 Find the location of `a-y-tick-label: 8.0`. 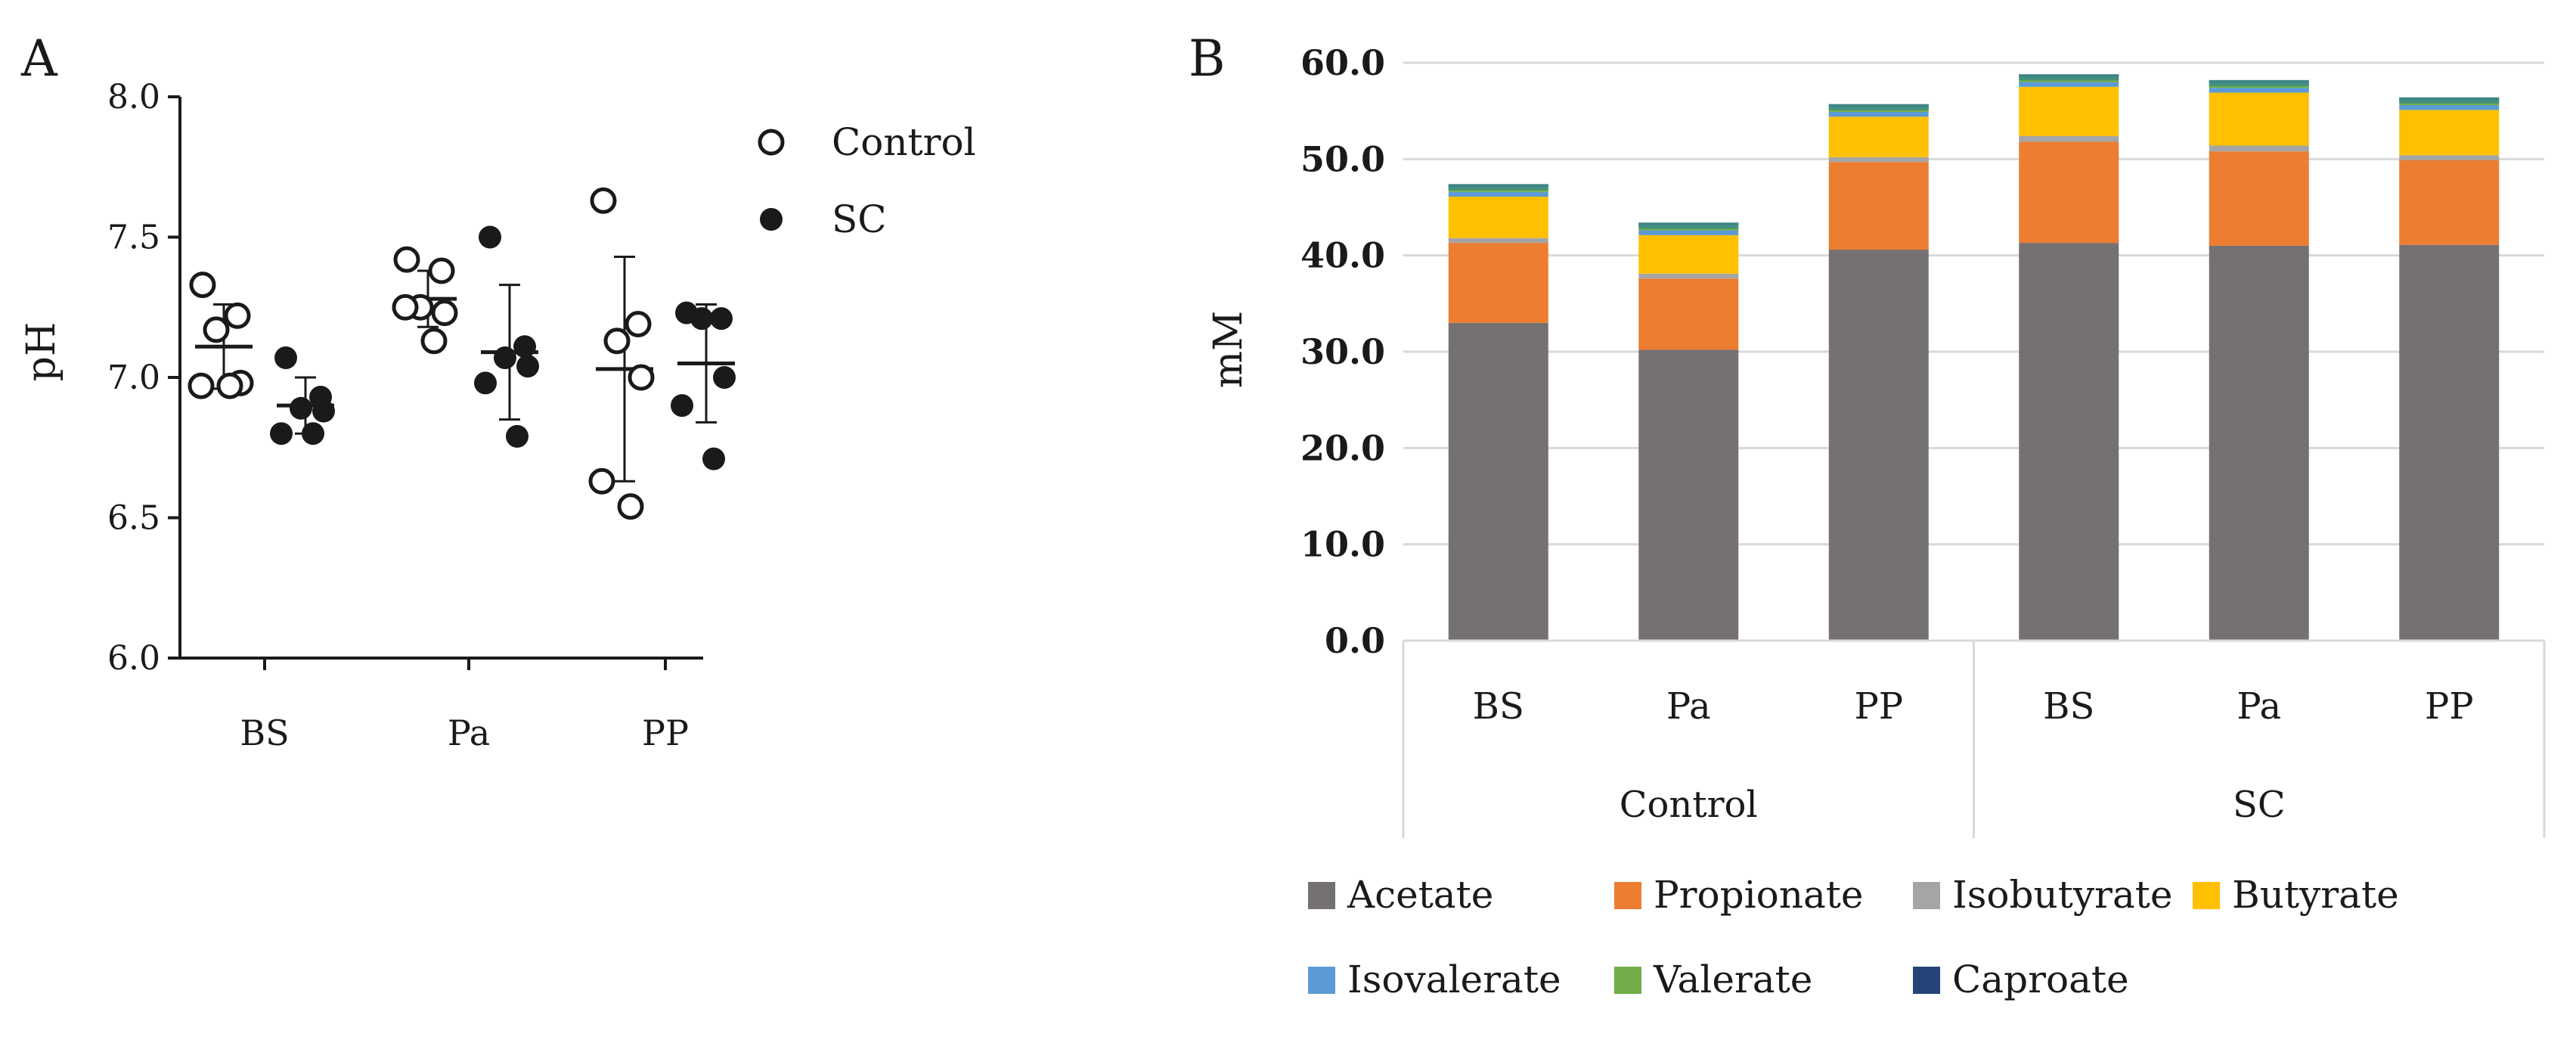

a-y-tick-label: 8.0 is located at coordinates (133, 97).